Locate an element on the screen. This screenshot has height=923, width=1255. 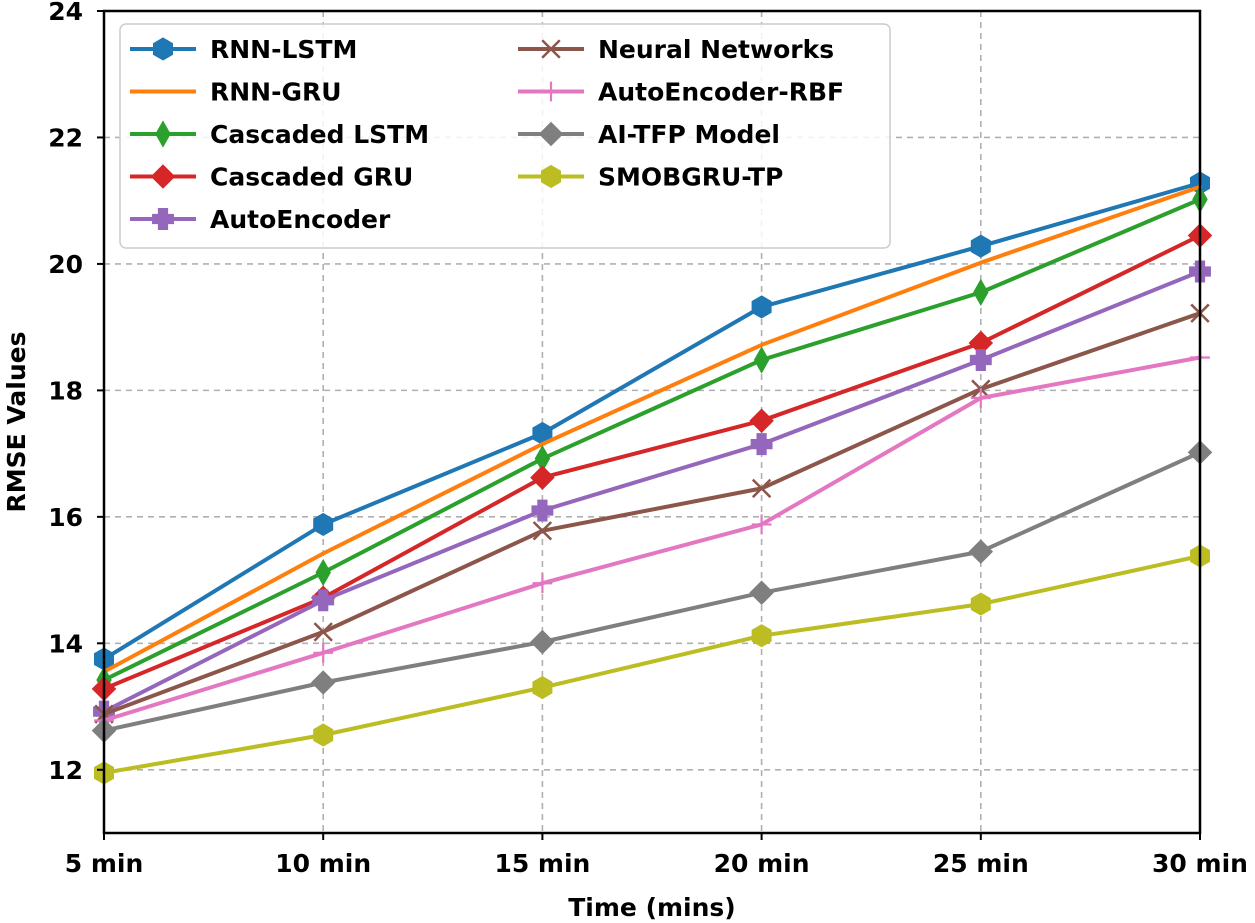
legend-label: AI-TFP Model is located at coordinates (689, 134).